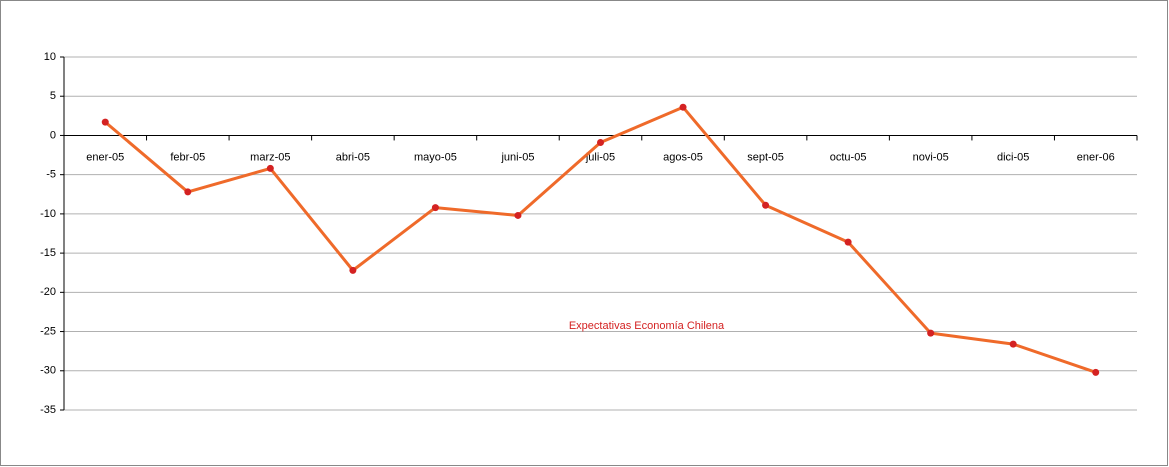 This screenshot has width=1169, height=467. Describe the element at coordinates (187, 157) in the screenshot. I see `x-tick-label: febr-05` at that location.